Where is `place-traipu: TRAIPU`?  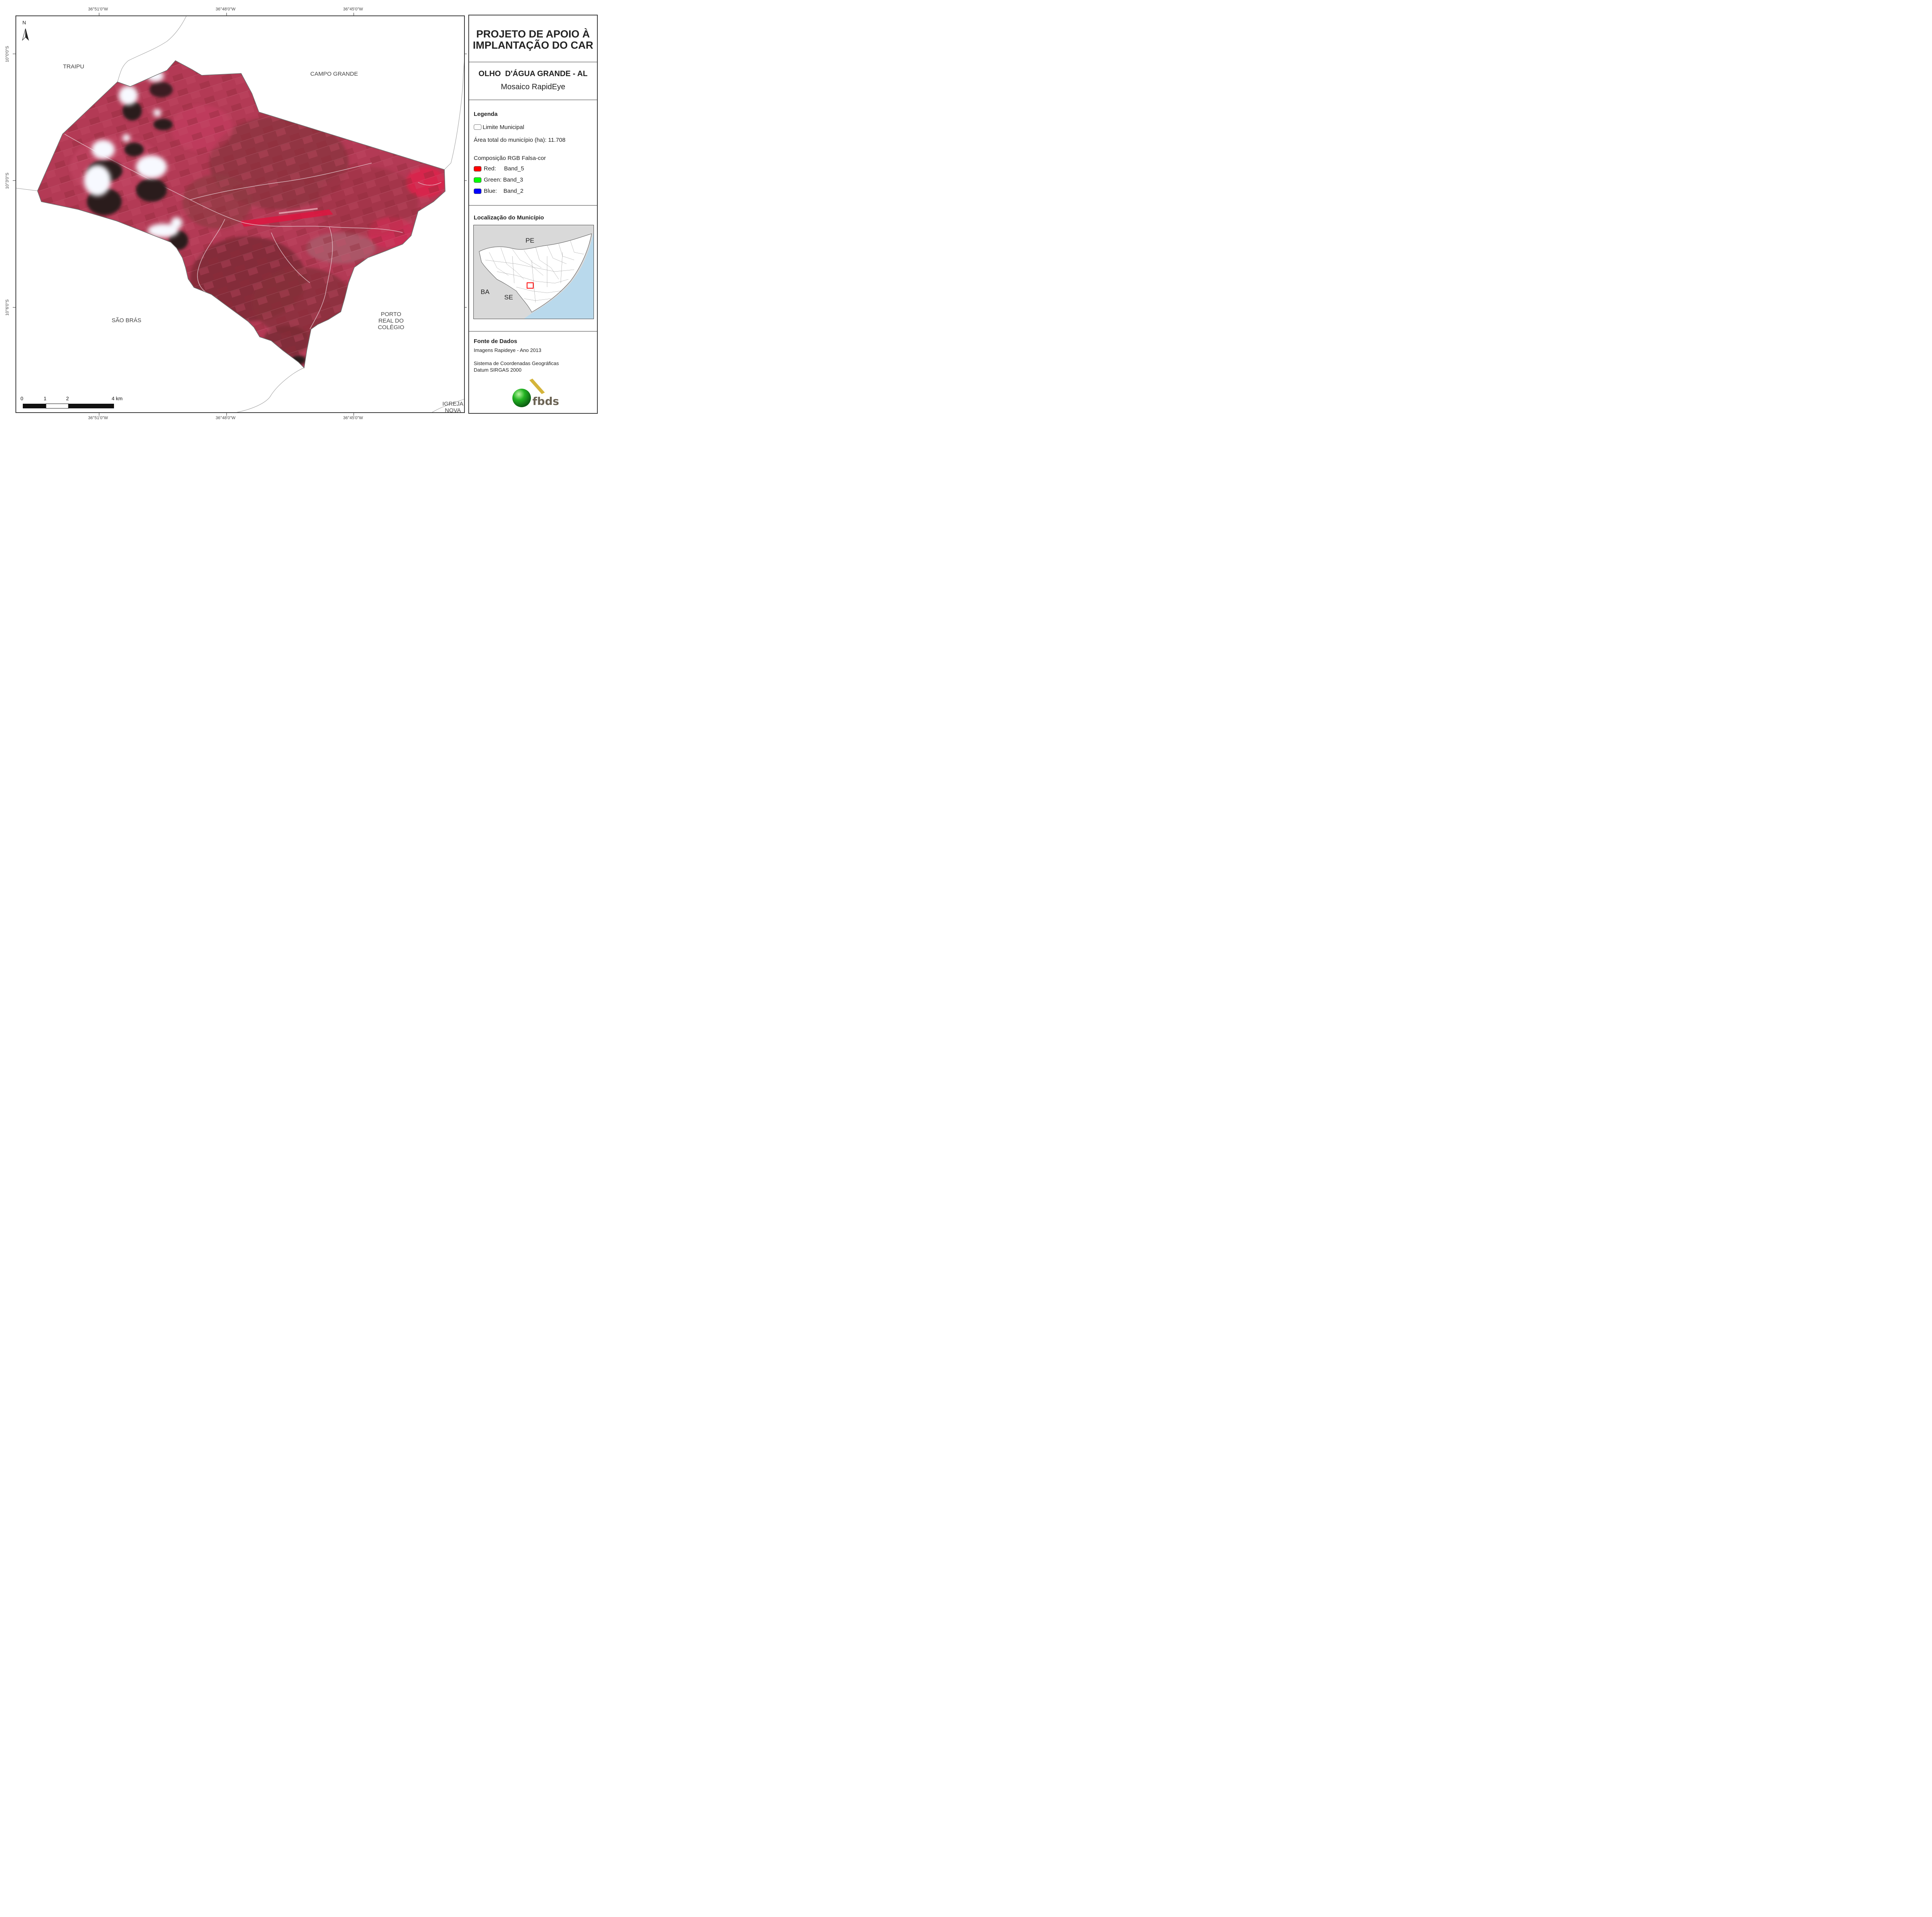
place-traipu: TRAIPU is located at coordinates (74, 66).